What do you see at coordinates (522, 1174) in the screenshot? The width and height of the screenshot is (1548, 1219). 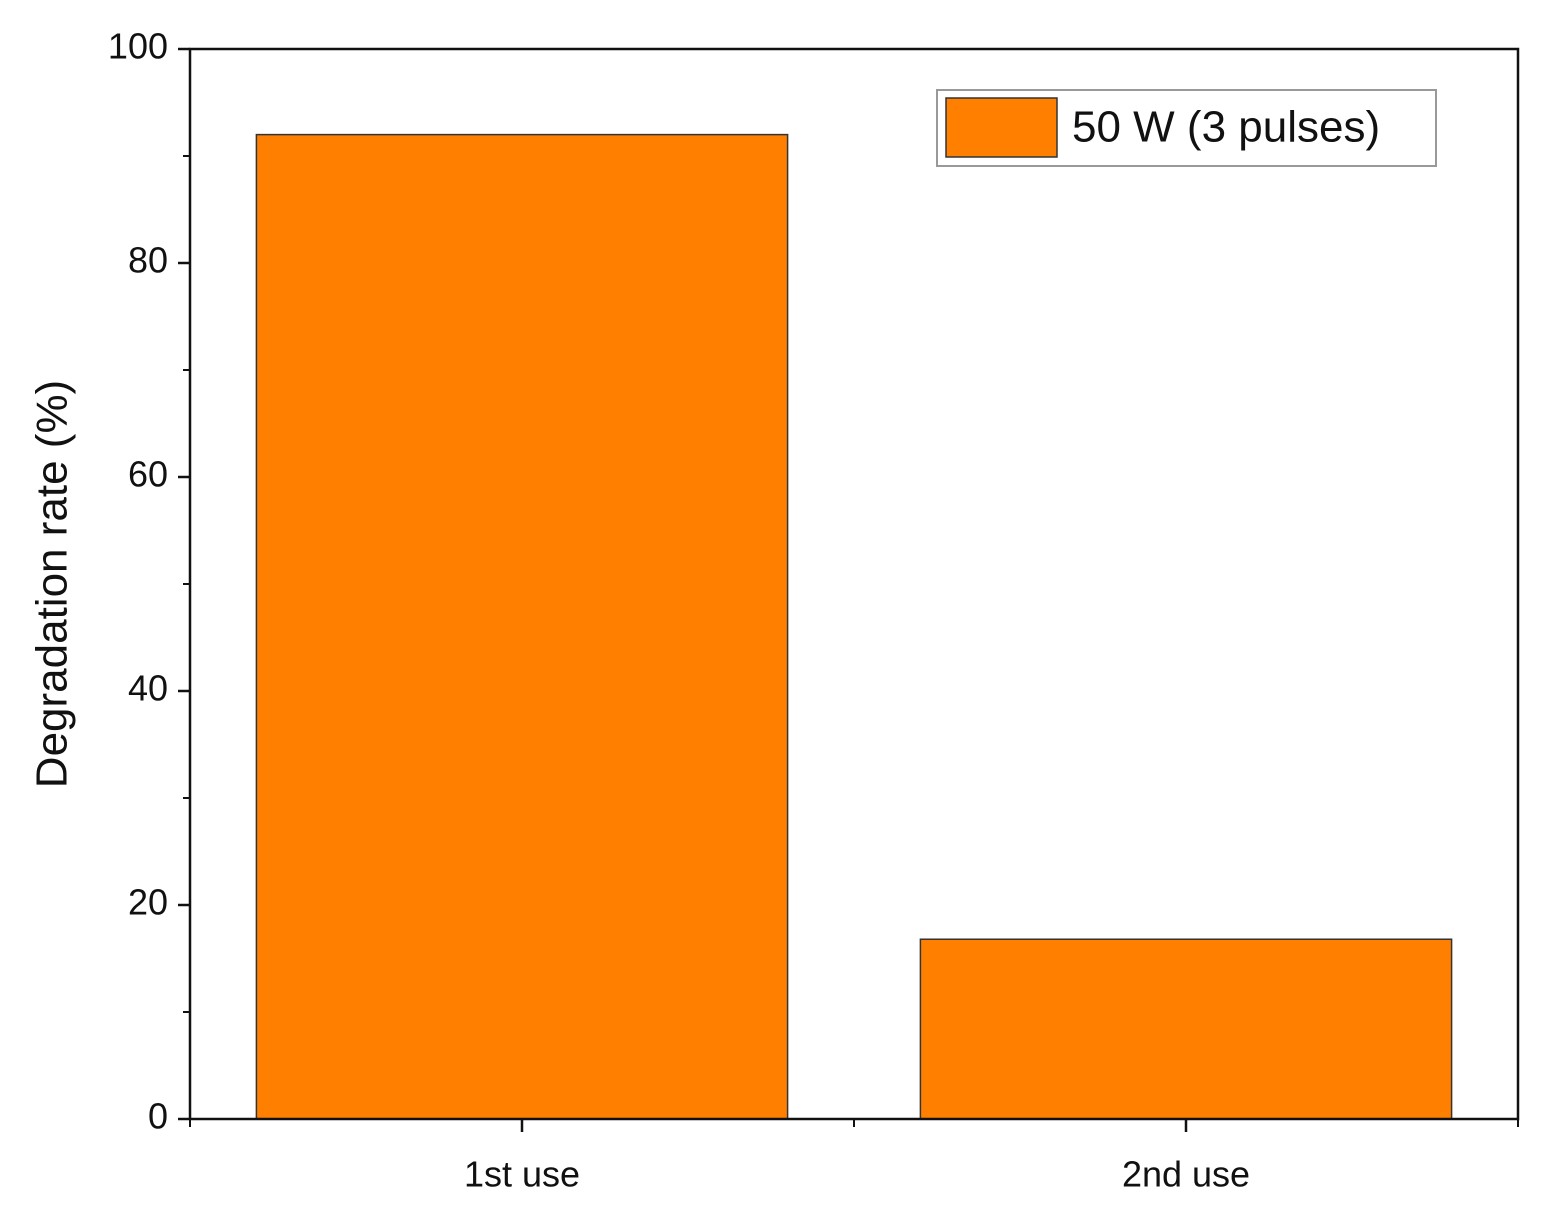 I see `x-tick-label: 1st use` at bounding box center [522, 1174].